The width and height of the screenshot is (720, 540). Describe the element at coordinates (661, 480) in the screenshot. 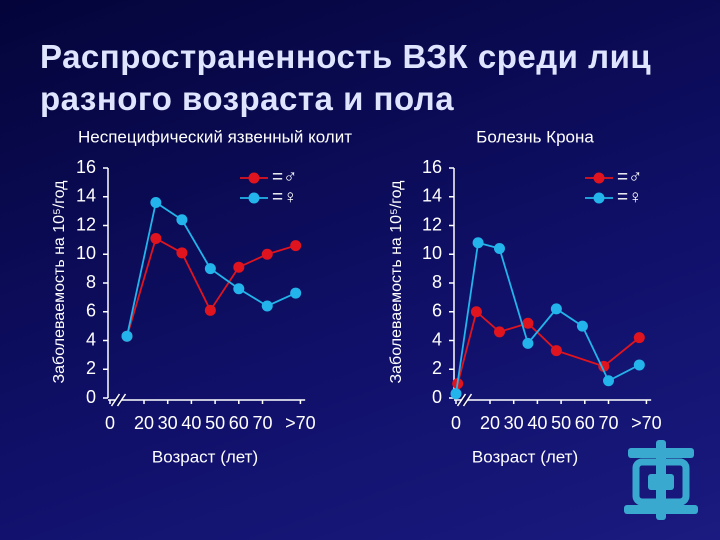

I see `logo` at that location.